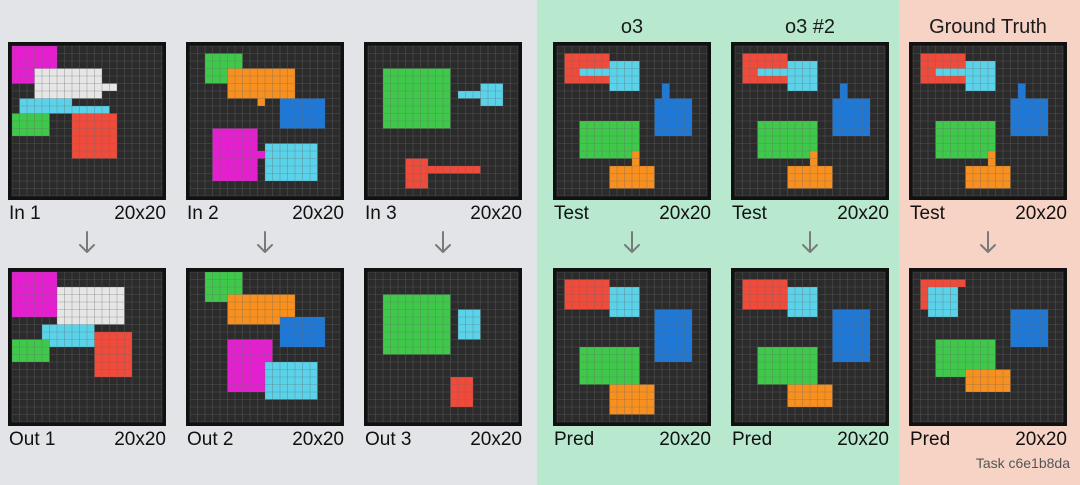 This screenshot has height=485, width=1080. Describe the element at coordinates (210, 439) in the screenshot. I see `panel-label: Out 2` at that location.